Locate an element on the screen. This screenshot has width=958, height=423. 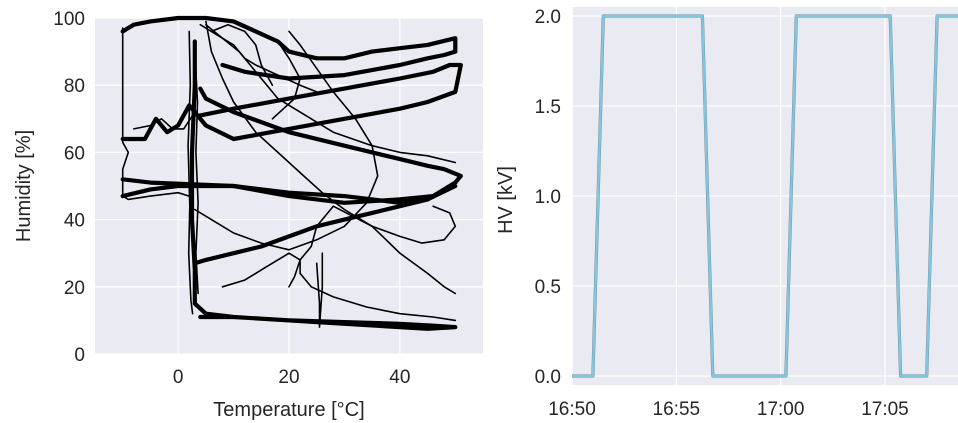
y-tick-label: 60 is located at coordinates (74, 153).